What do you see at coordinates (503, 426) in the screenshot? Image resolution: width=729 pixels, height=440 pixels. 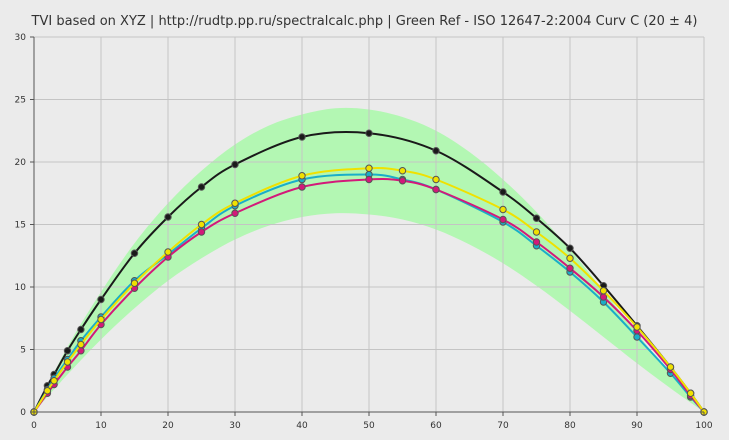 I see `x-tick-label: 70` at bounding box center [503, 426].